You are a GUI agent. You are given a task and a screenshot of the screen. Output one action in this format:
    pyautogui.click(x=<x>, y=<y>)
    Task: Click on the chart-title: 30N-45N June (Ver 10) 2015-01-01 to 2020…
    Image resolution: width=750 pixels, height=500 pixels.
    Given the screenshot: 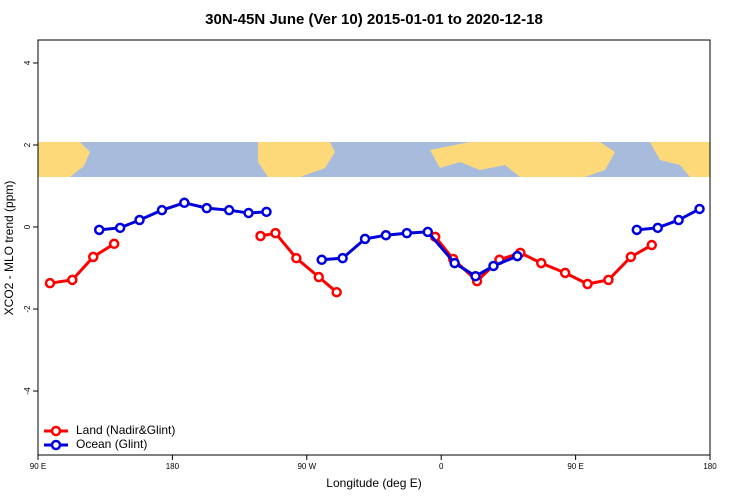 What is the action you would take?
    pyautogui.click(x=374, y=19)
    